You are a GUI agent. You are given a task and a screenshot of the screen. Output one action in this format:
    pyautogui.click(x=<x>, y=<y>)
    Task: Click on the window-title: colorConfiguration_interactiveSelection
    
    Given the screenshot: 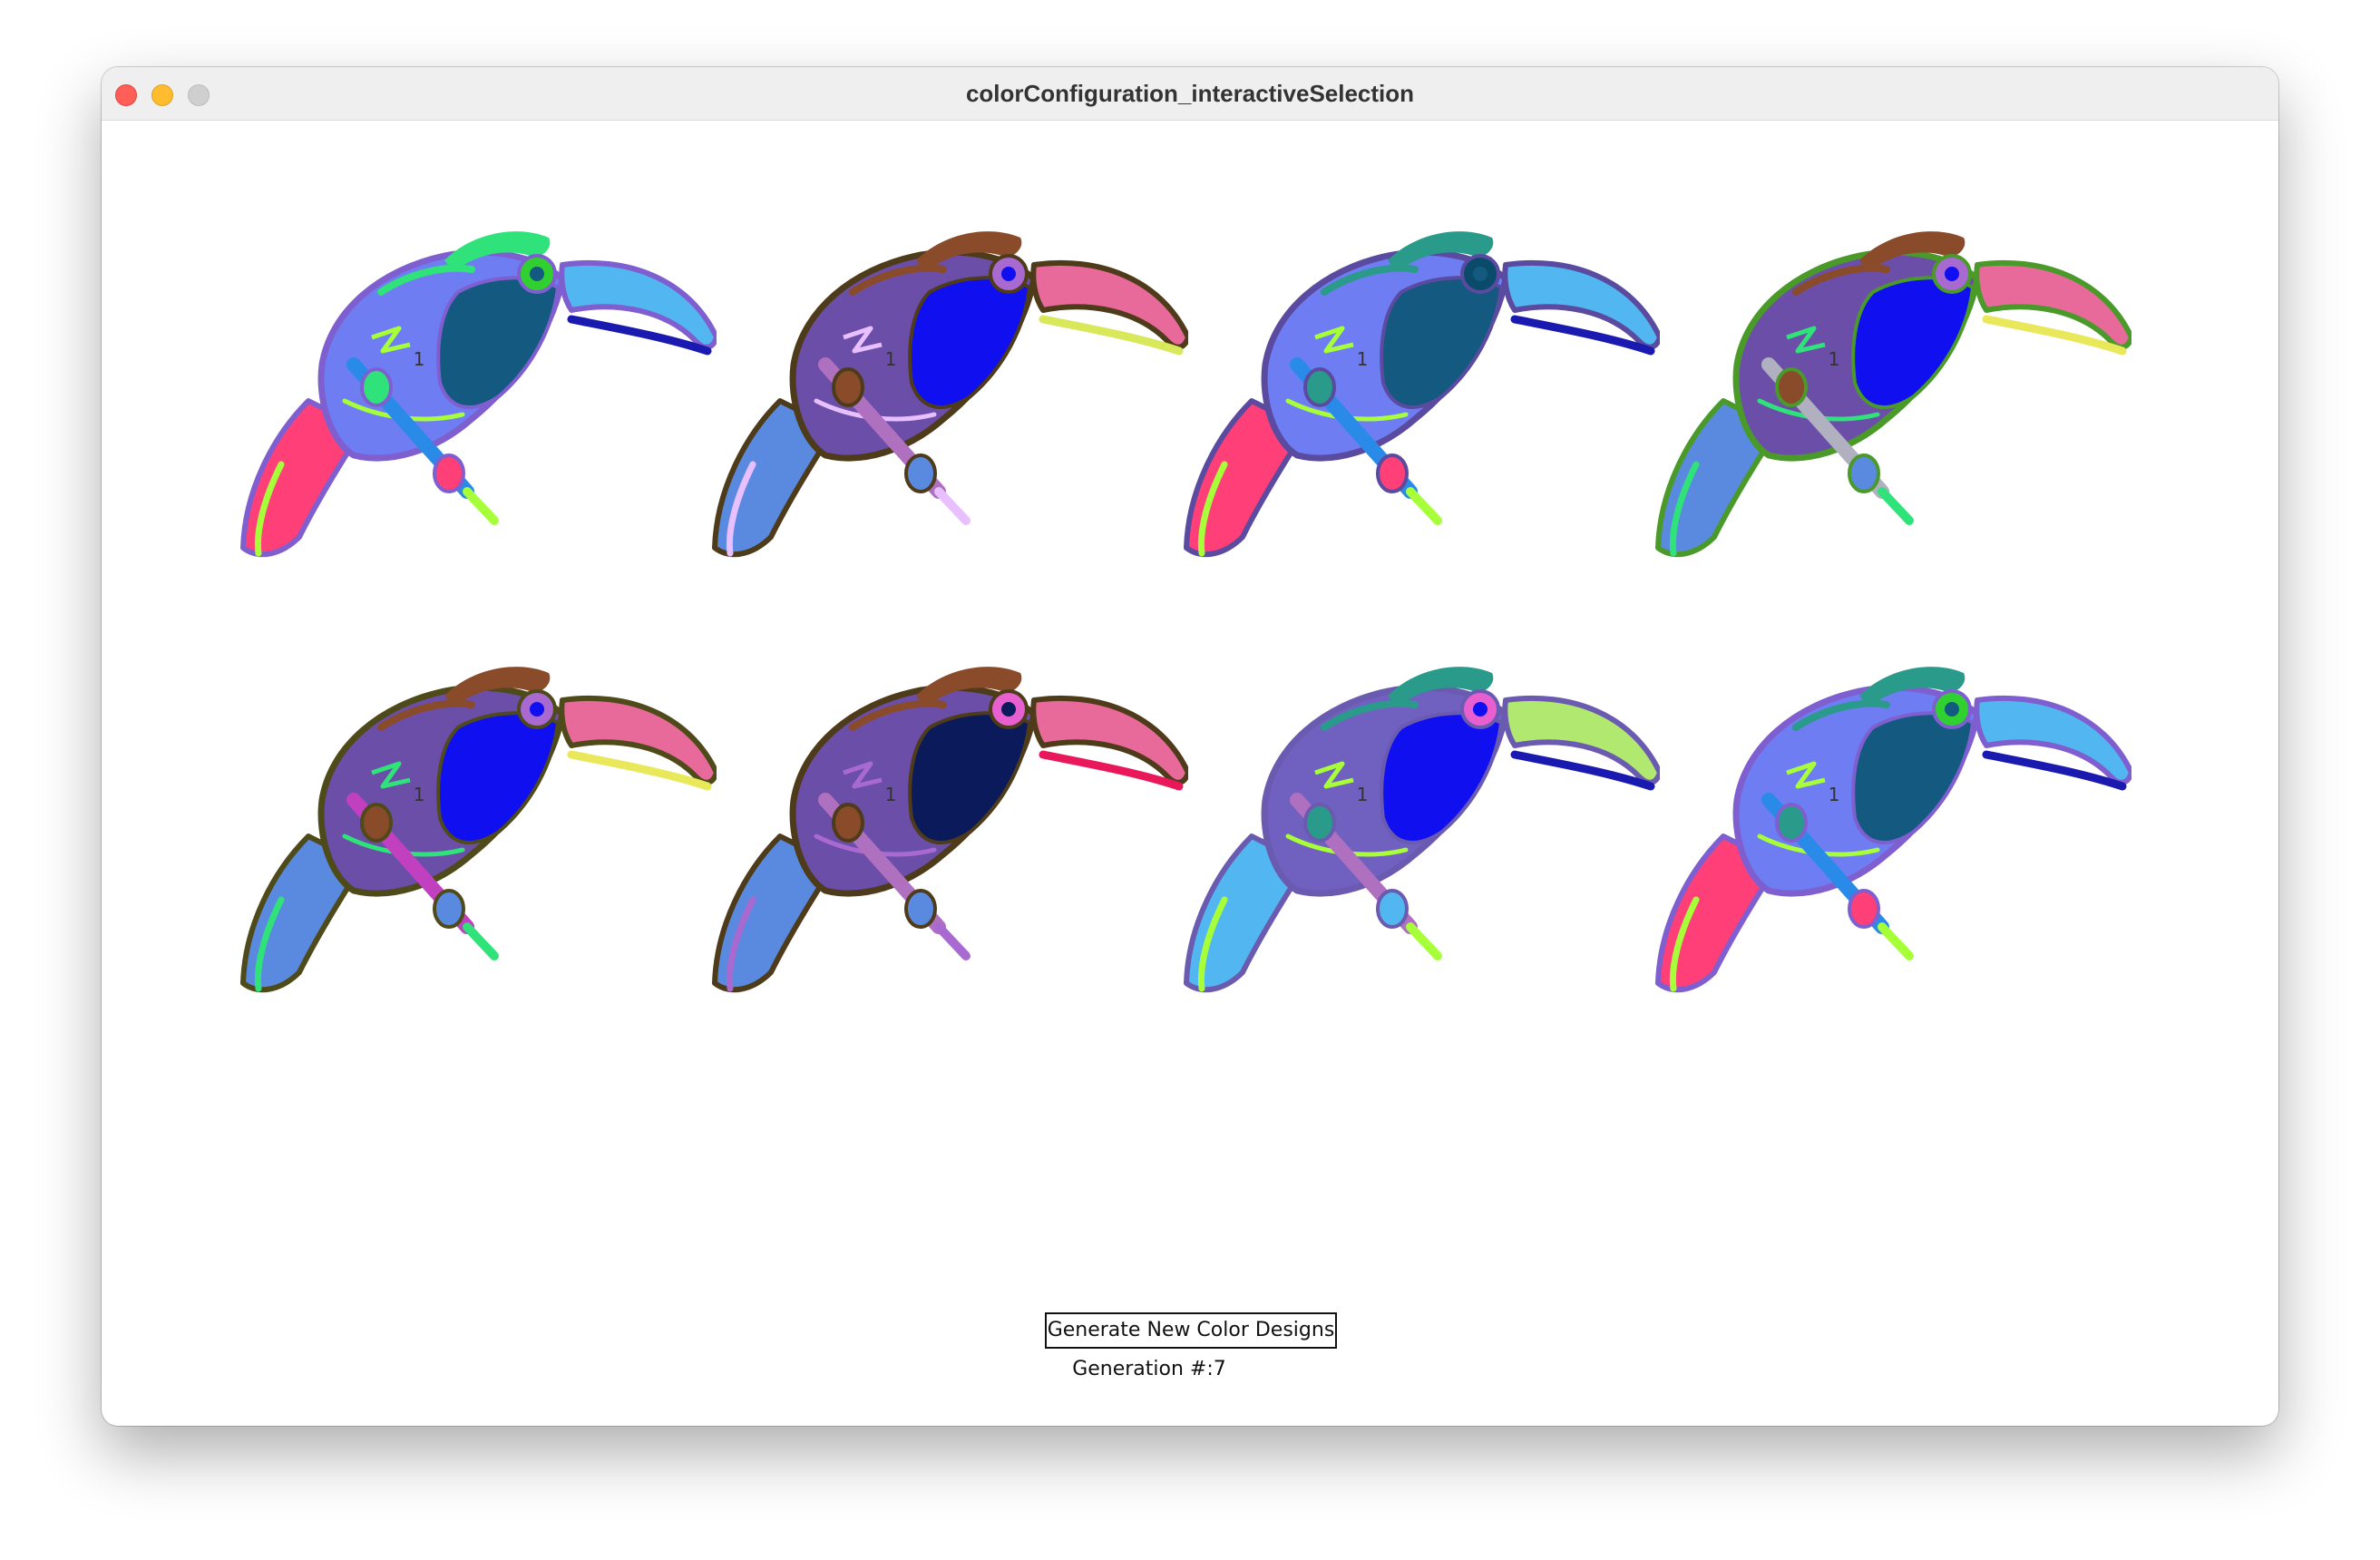 What is the action you would take?
    pyautogui.click(x=1190, y=93)
    